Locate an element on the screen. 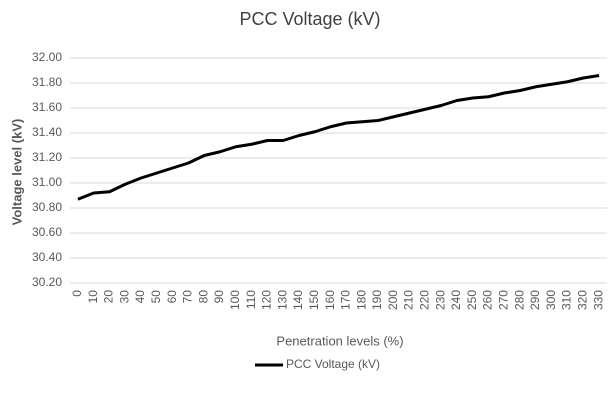 Image resolution: width=614 pixels, height=403 pixels. x-tick-label: 310 is located at coordinates (567, 300).